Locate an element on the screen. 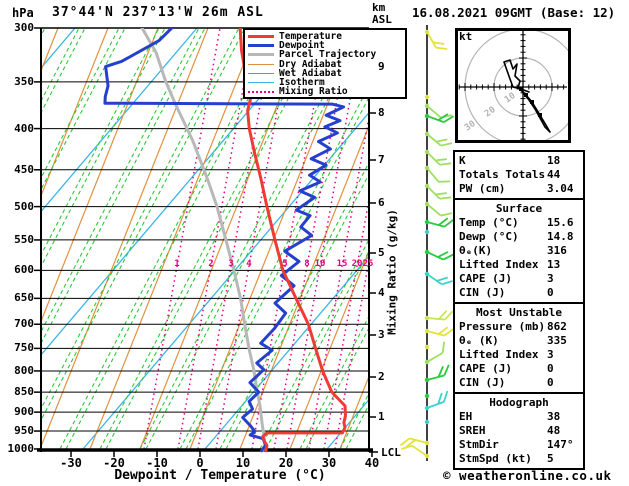 The image size is (629, 486). pressure-tick-550: 550 is located at coordinates (24, 239).